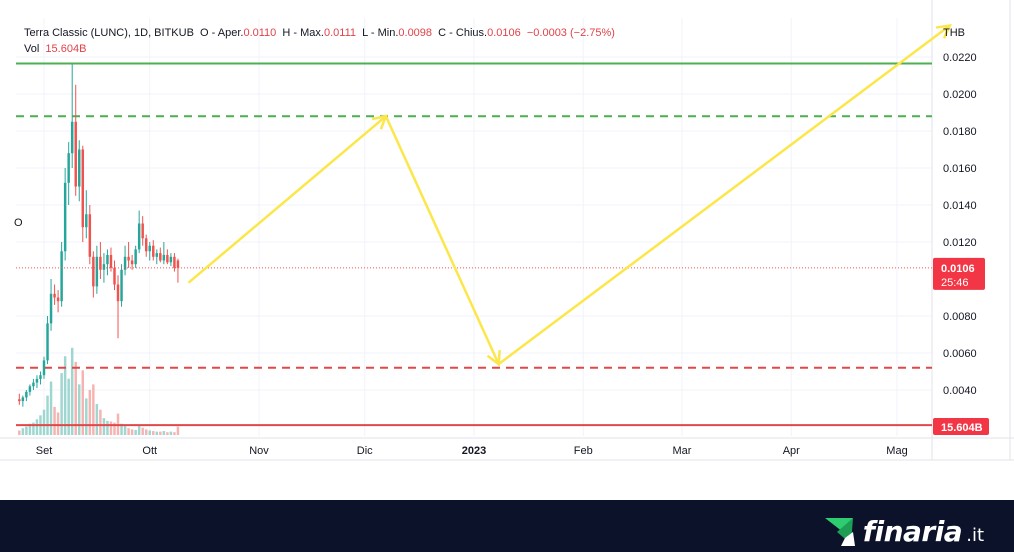 This screenshot has width=1014, height=552. What do you see at coordinates (365, 451) in the screenshot?
I see `x-tick-label: Dic` at bounding box center [365, 451].